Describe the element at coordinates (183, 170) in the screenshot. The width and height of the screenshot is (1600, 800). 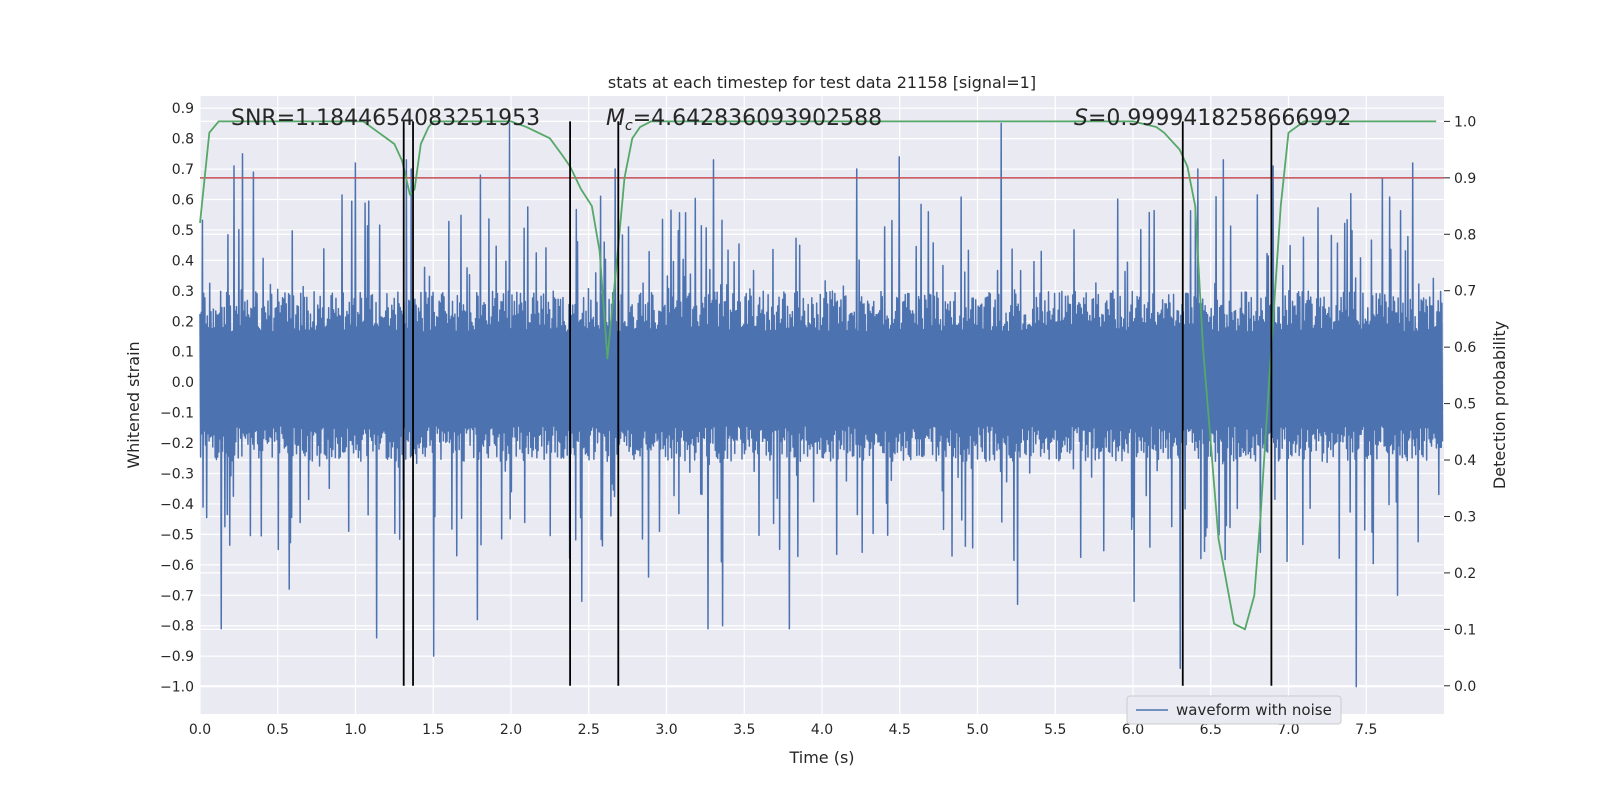
I see `y-tick-label: 0.7` at that location.